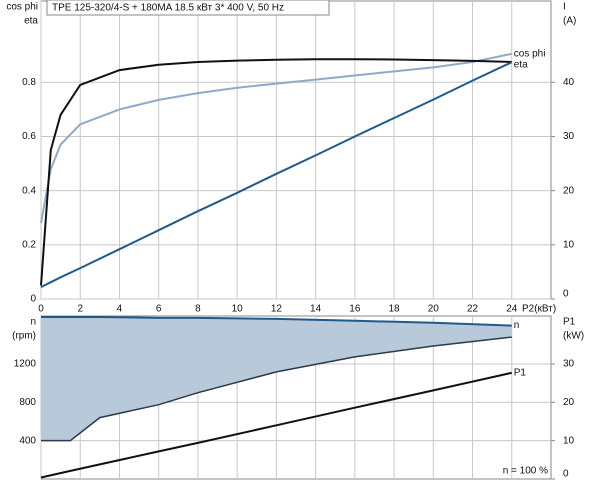 Image resolution: width=592 pixels, height=480 pixels. Describe the element at coordinates (238, 309) in the screenshot. I see `x-tick-label: 10` at that location.